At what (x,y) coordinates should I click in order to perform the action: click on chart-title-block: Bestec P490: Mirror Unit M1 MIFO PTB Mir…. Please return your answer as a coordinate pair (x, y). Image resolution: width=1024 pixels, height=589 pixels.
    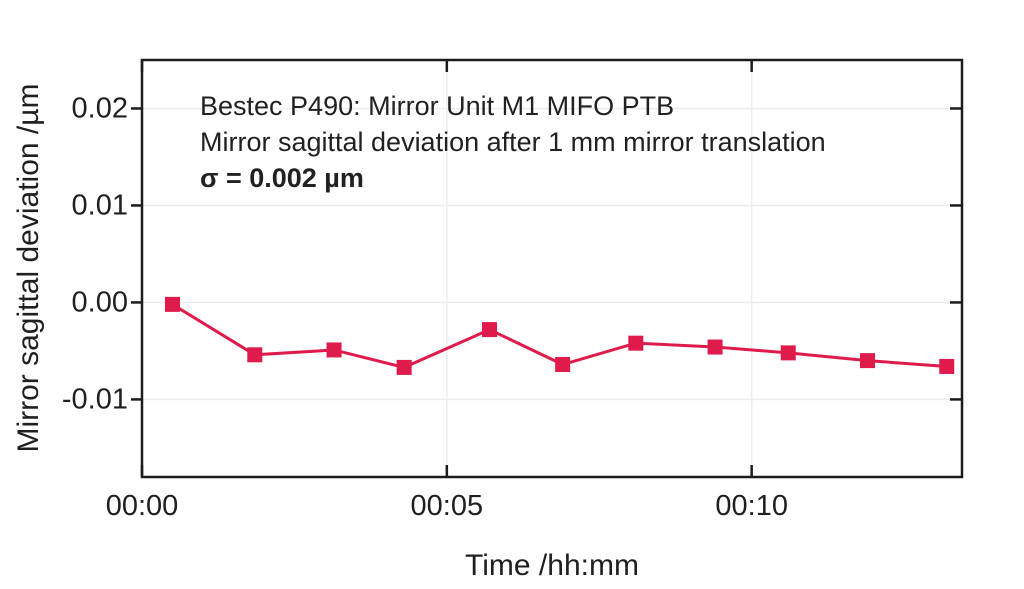
    Looking at the image, I should click on (513, 142).